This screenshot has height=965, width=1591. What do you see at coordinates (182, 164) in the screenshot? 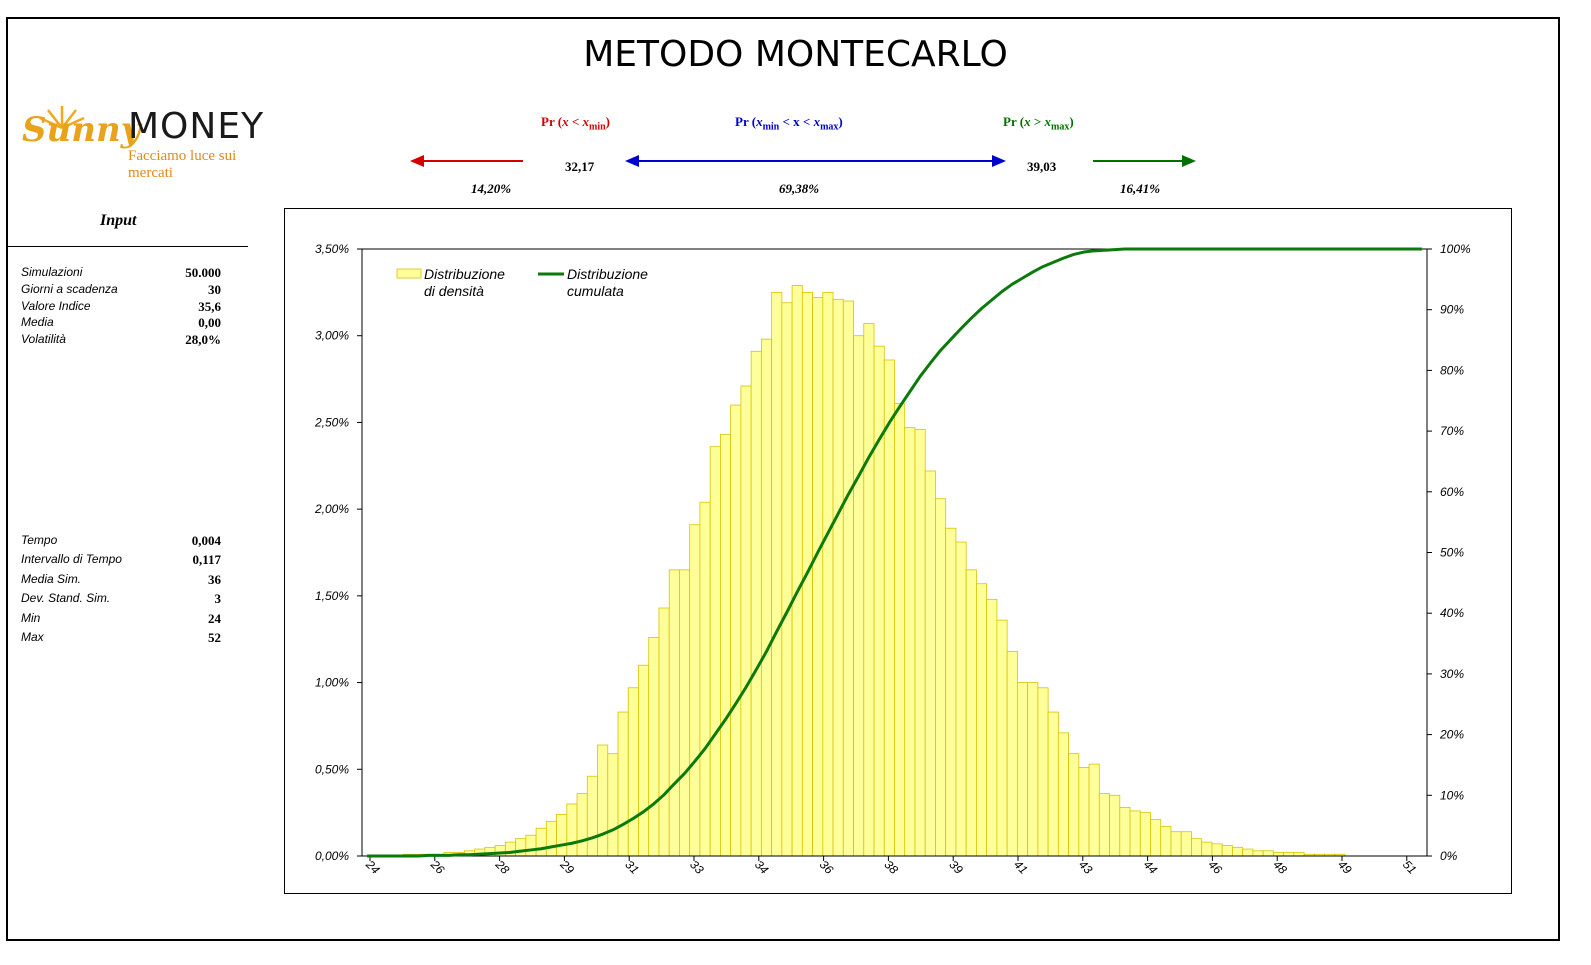
I see `brand-tagline: Facciamo luce sui mercati` at bounding box center [182, 164].